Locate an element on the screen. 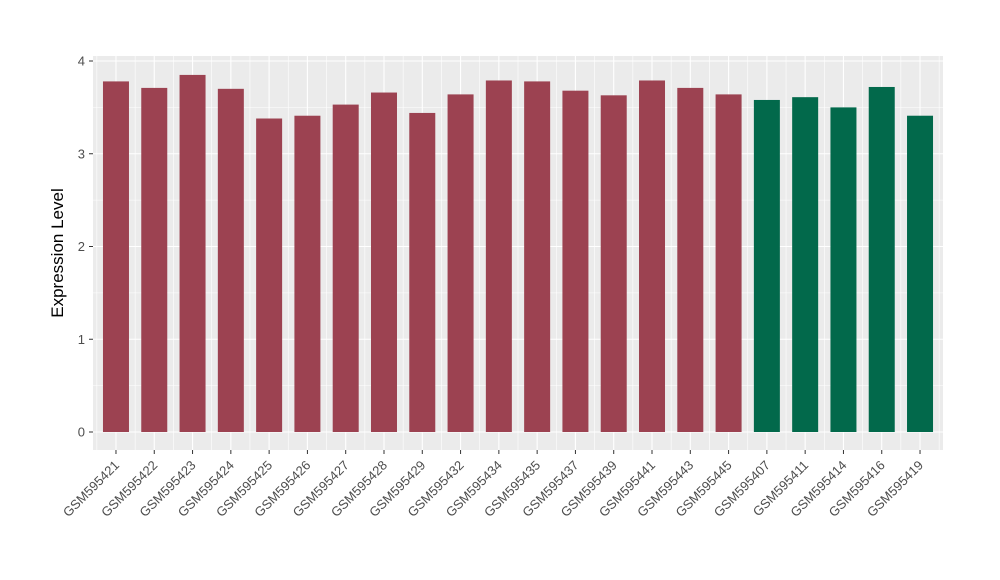 This screenshot has width=1000, height=580. bar-GSM595435 is located at coordinates (537, 256).